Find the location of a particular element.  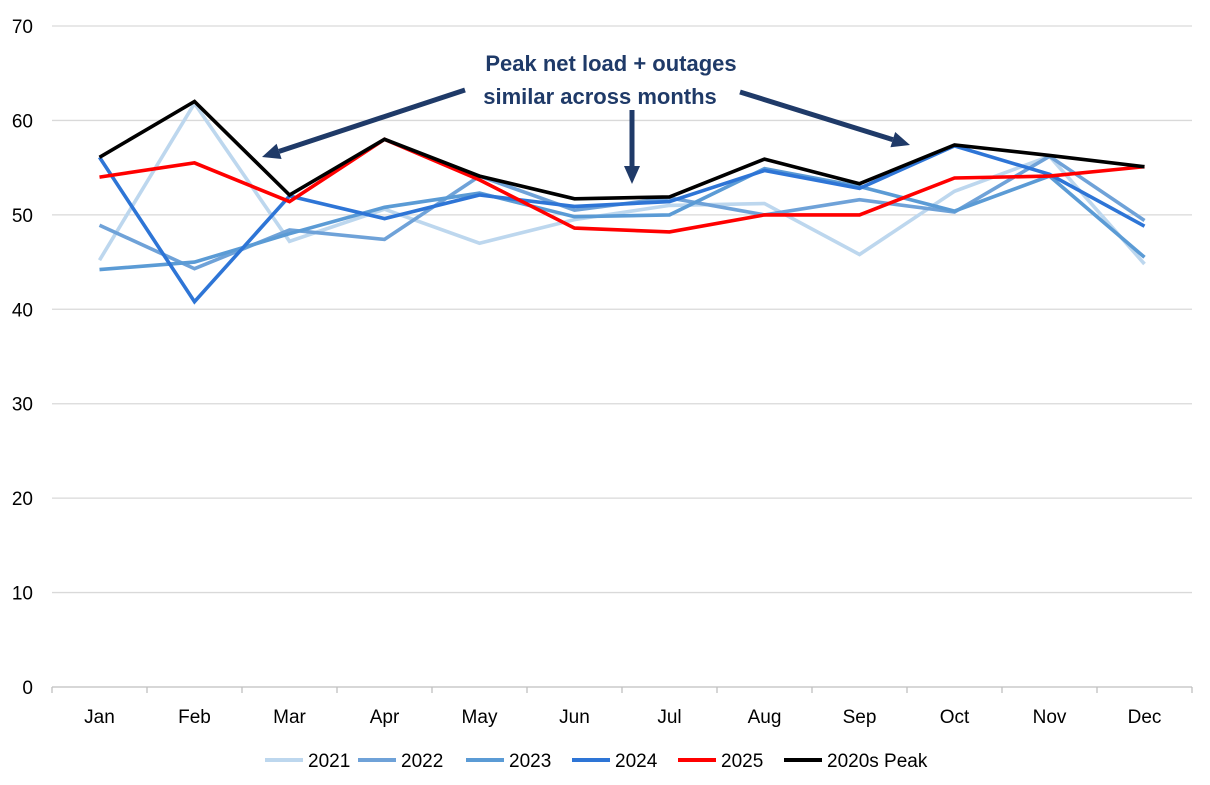

legend-label: 2025 is located at coordinates (742, 761).